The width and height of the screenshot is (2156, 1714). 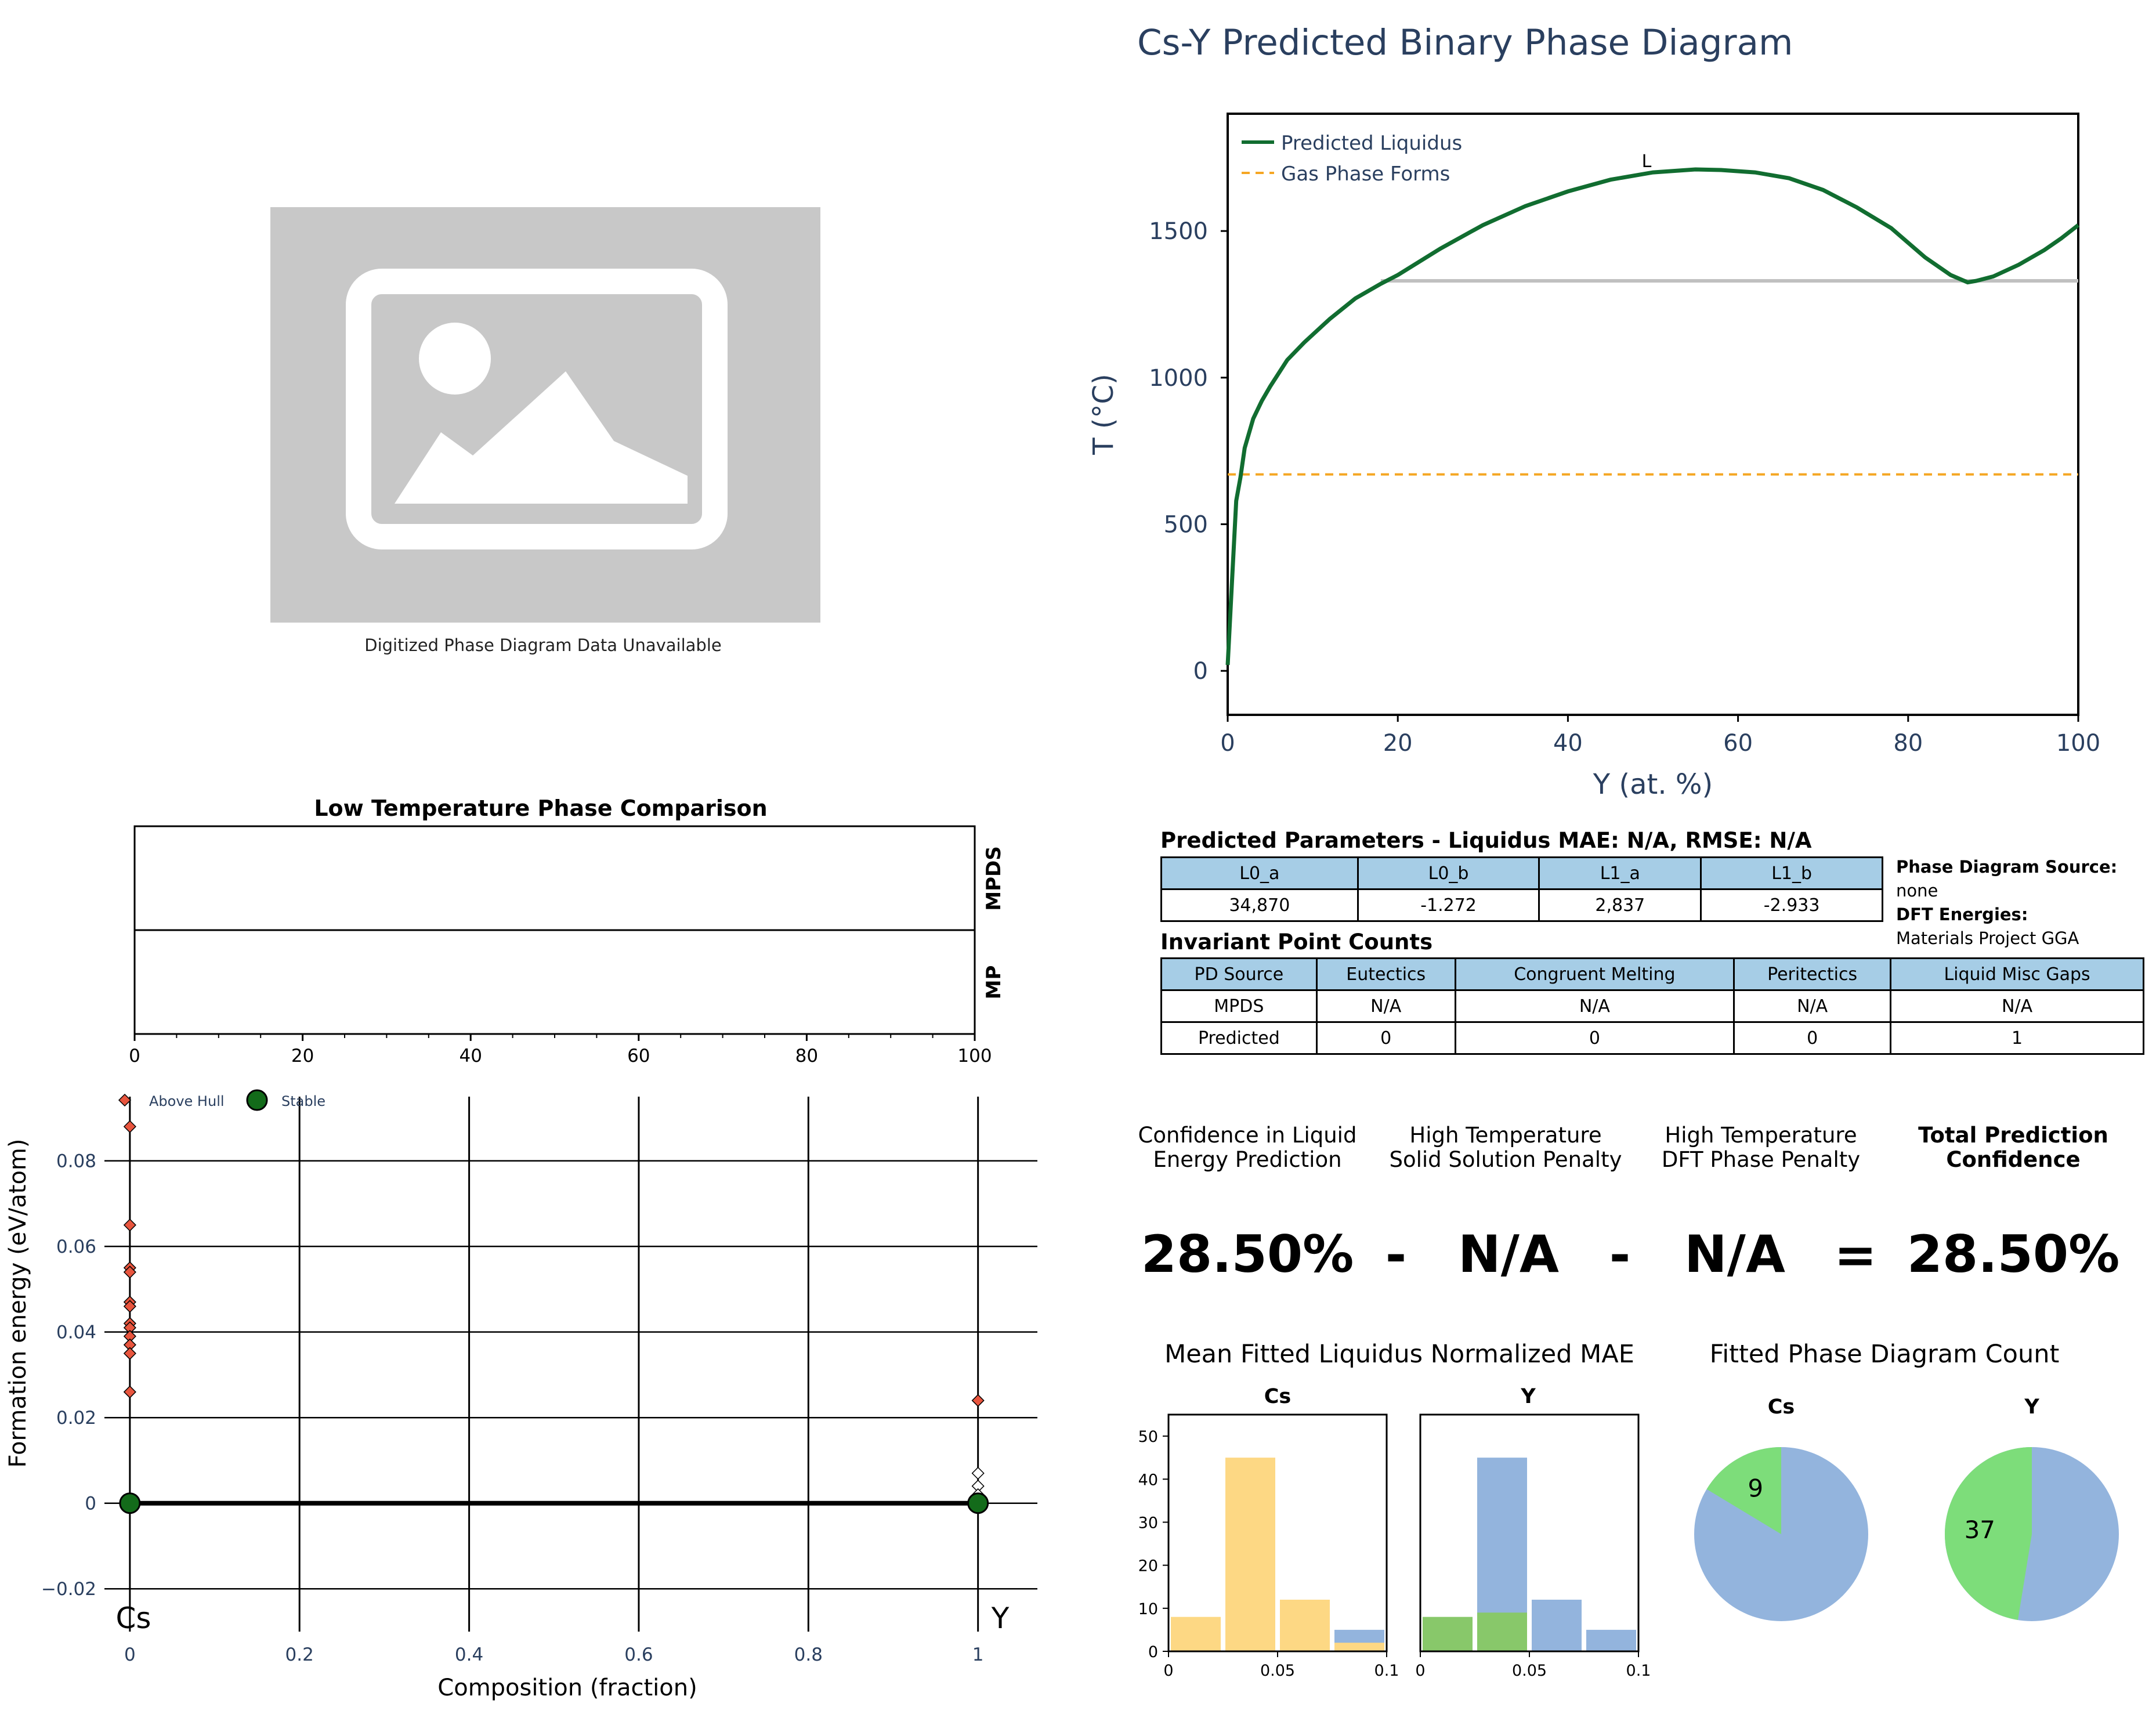 What do you see at coordinates (1398, 743) in the screenshot?
I see `pd-xtick-label: 20` at bounding box center [1398, 743].